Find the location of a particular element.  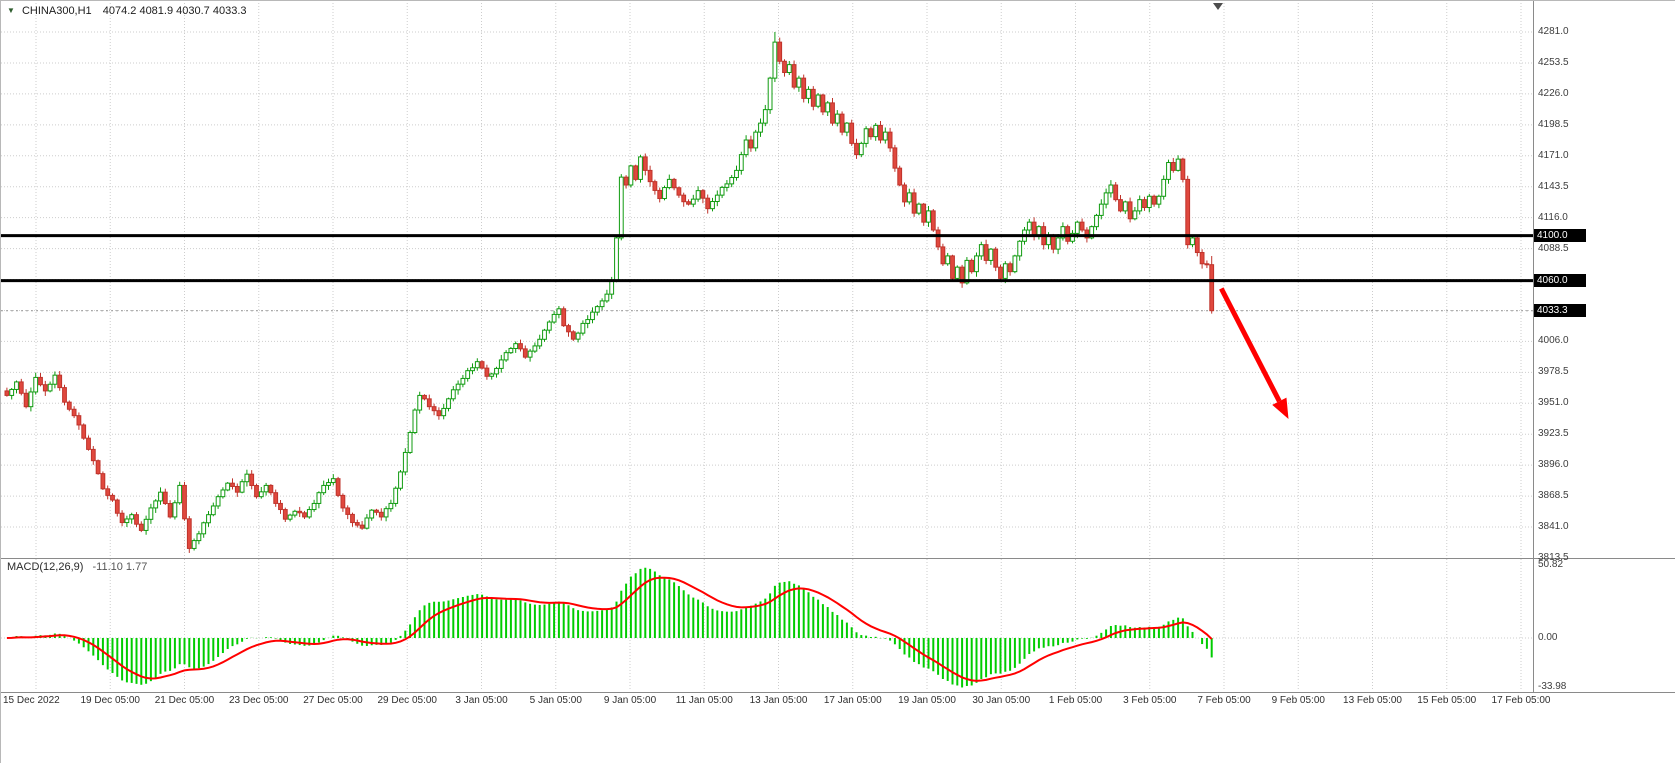

macd-values: -11.10 1.77 is located at coordinates (120, 567).